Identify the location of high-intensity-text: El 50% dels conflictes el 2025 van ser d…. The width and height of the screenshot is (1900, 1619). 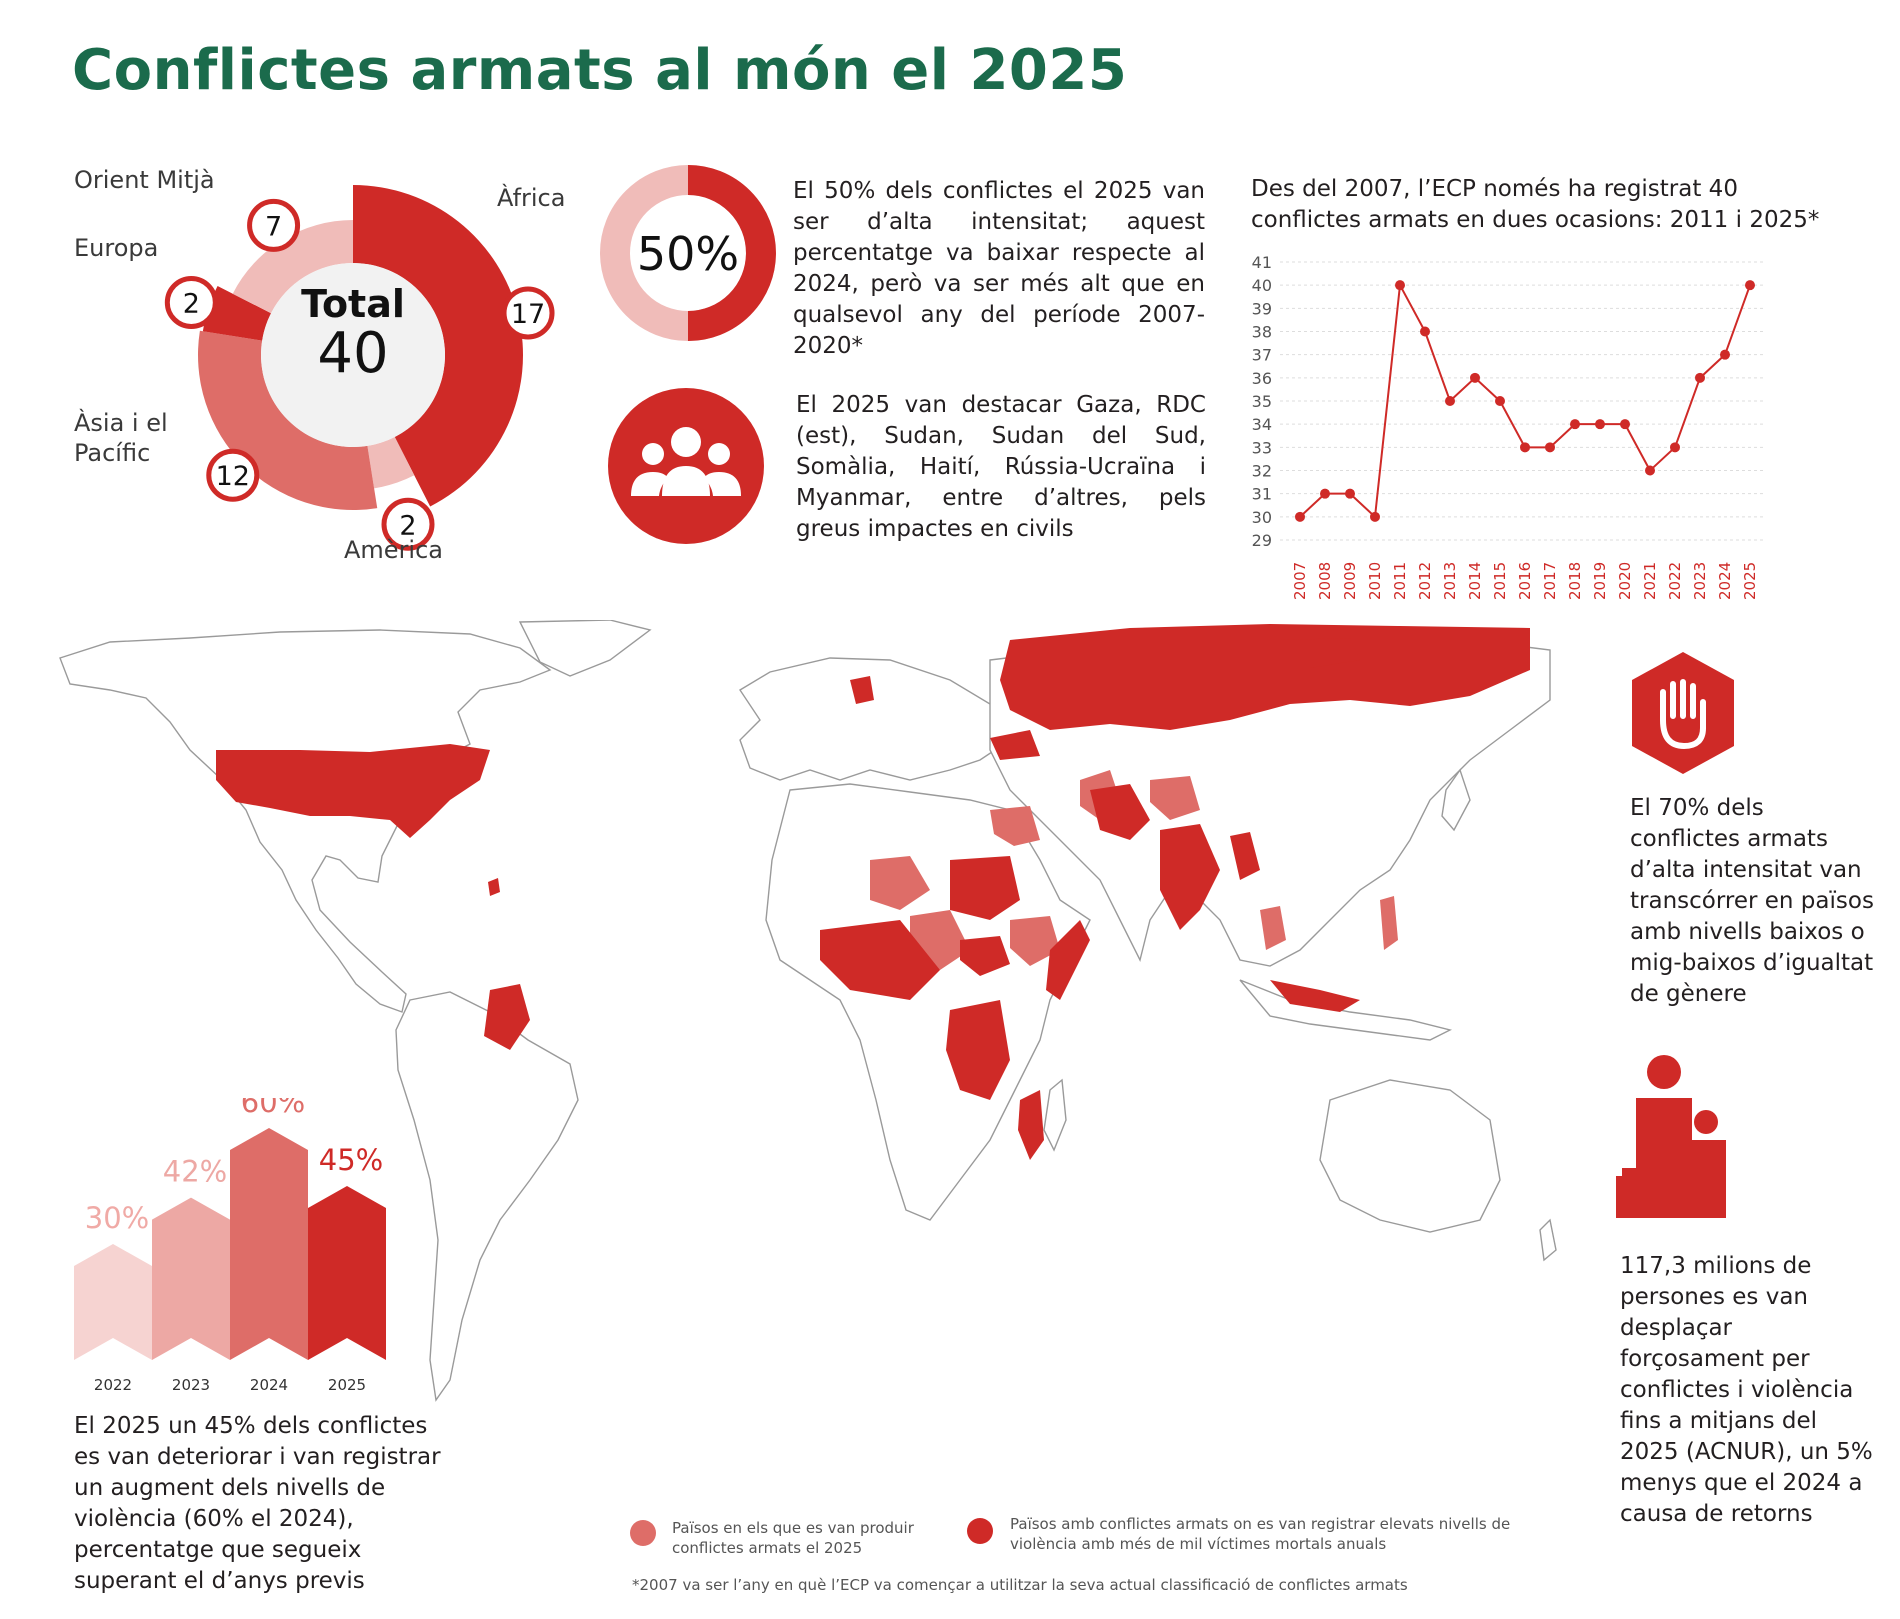
(999, 268).